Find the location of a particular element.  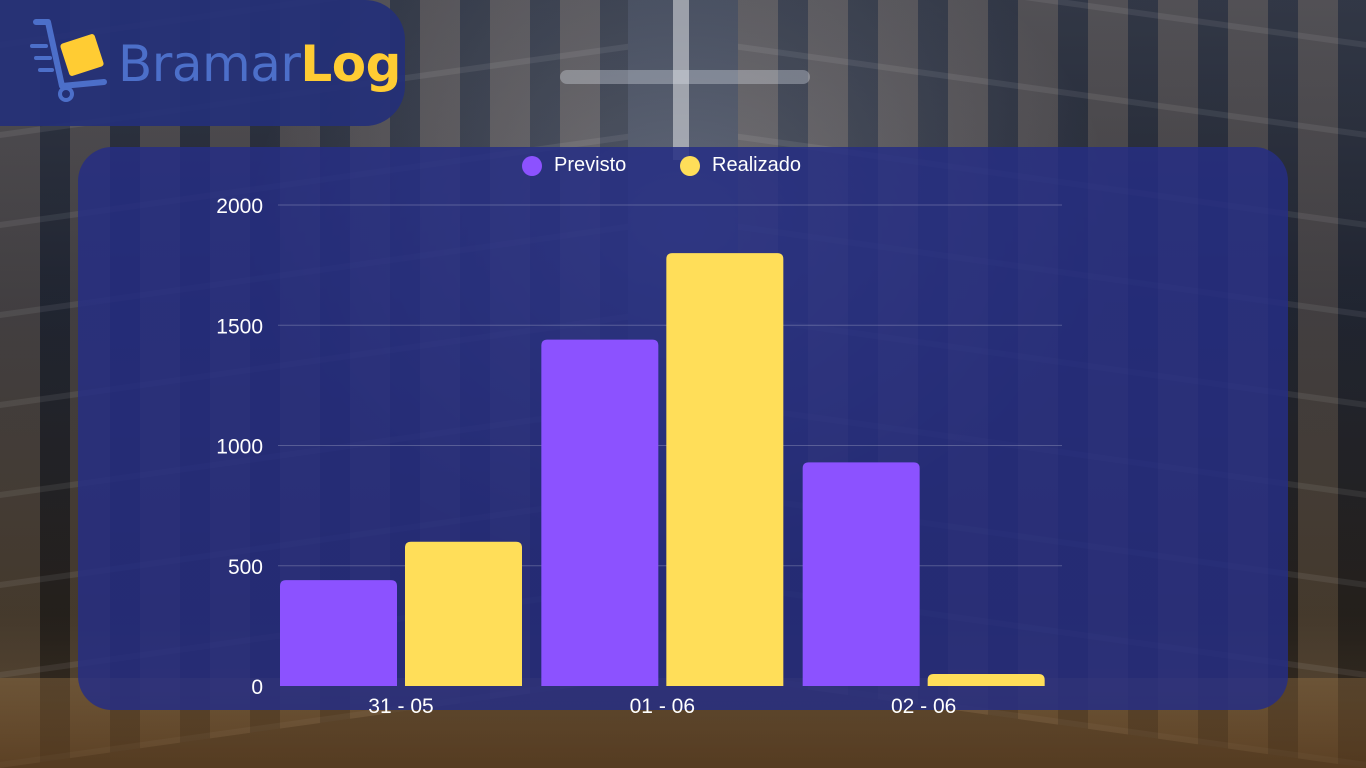

x-tick-label: 02 - 06 is located at coordinates (923, 706).